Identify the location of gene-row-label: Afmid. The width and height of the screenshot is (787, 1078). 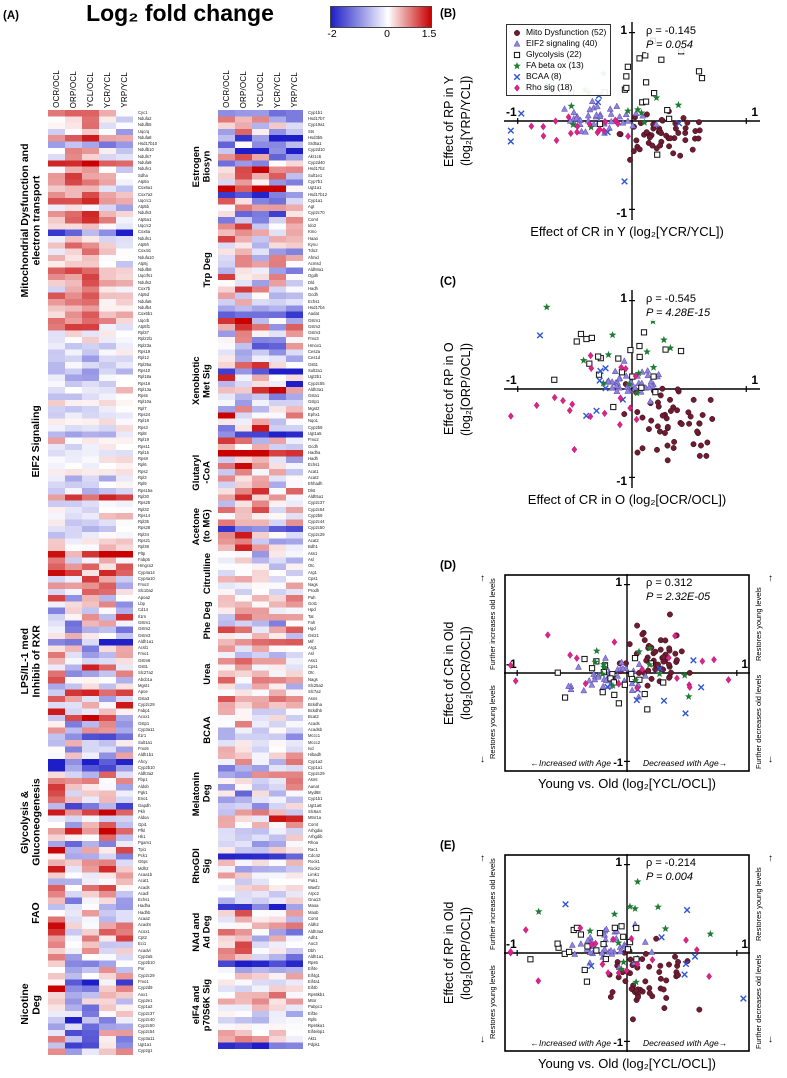
(313, 257).